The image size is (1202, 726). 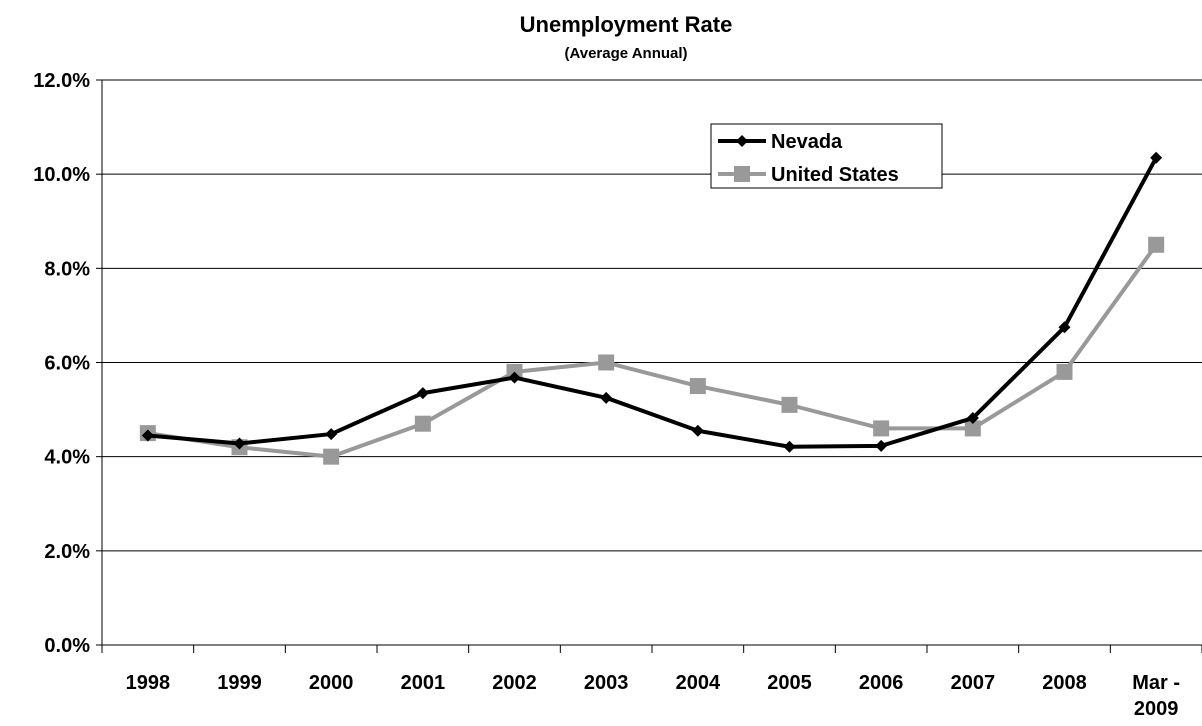 I want to click on y-tick-label: 10.0%, so click(x=61, y=175).